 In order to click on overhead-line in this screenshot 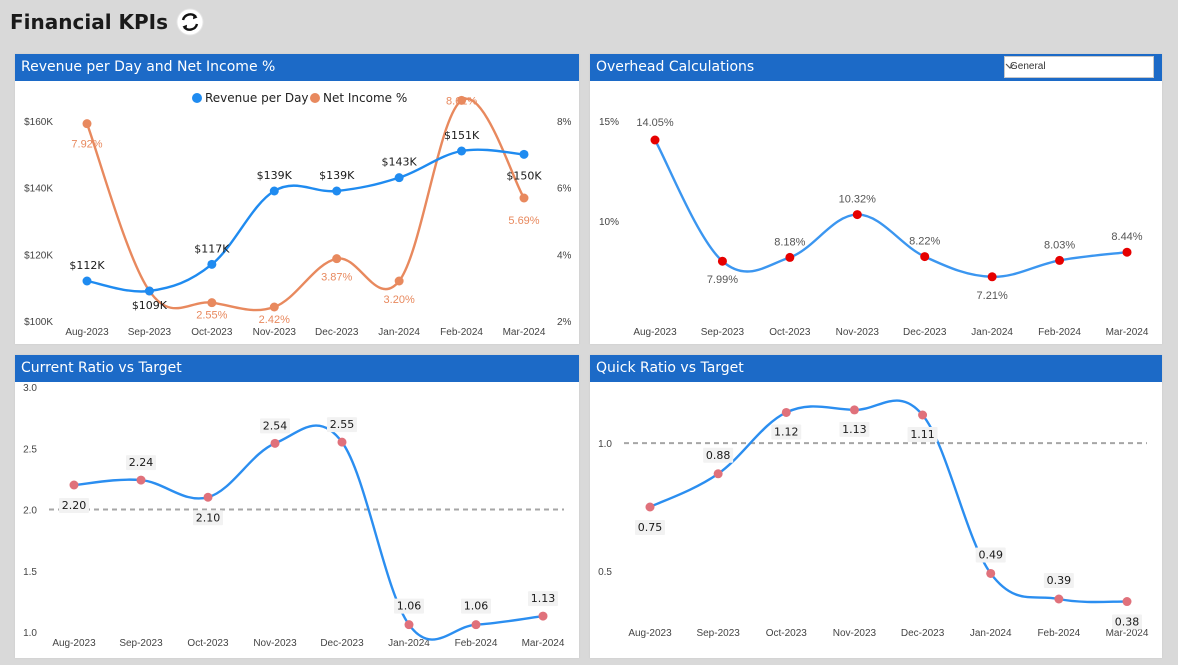, I will do `click(890, 209)`.